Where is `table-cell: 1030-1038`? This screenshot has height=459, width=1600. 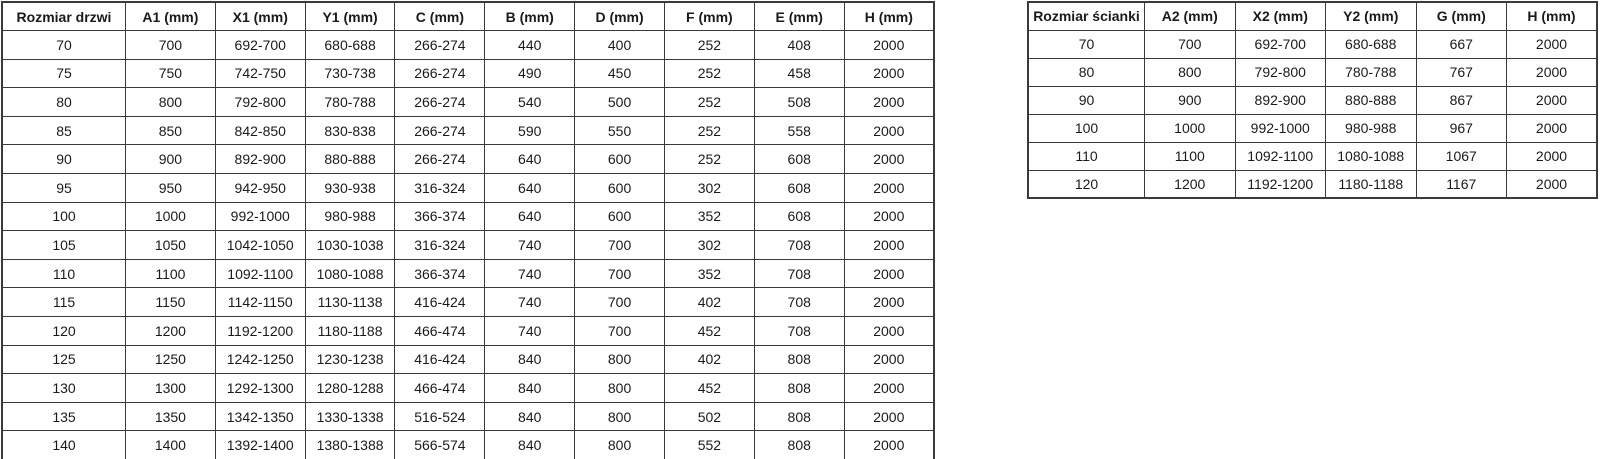 table-cell: 1030-1038 is located at coordinates (350, 245).